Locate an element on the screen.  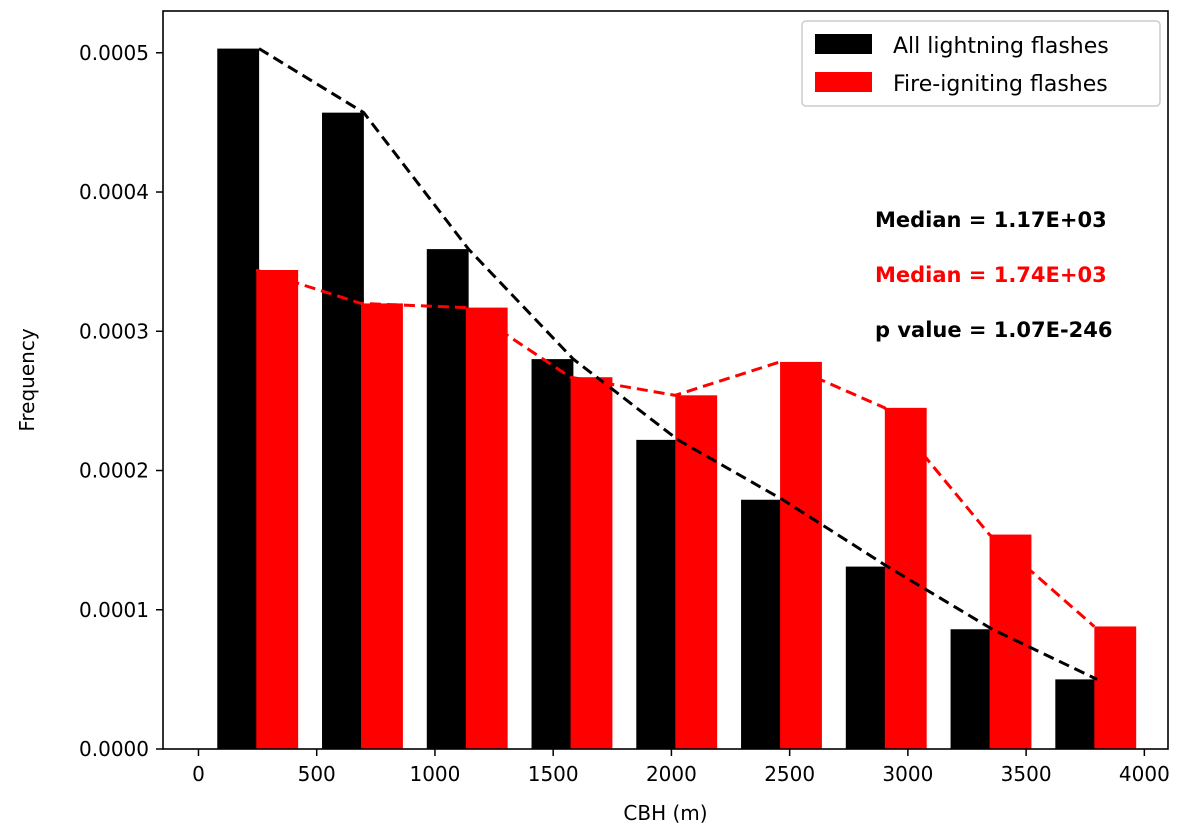
y-tick-label: 0.0004 is located at coordinates (114, 192).